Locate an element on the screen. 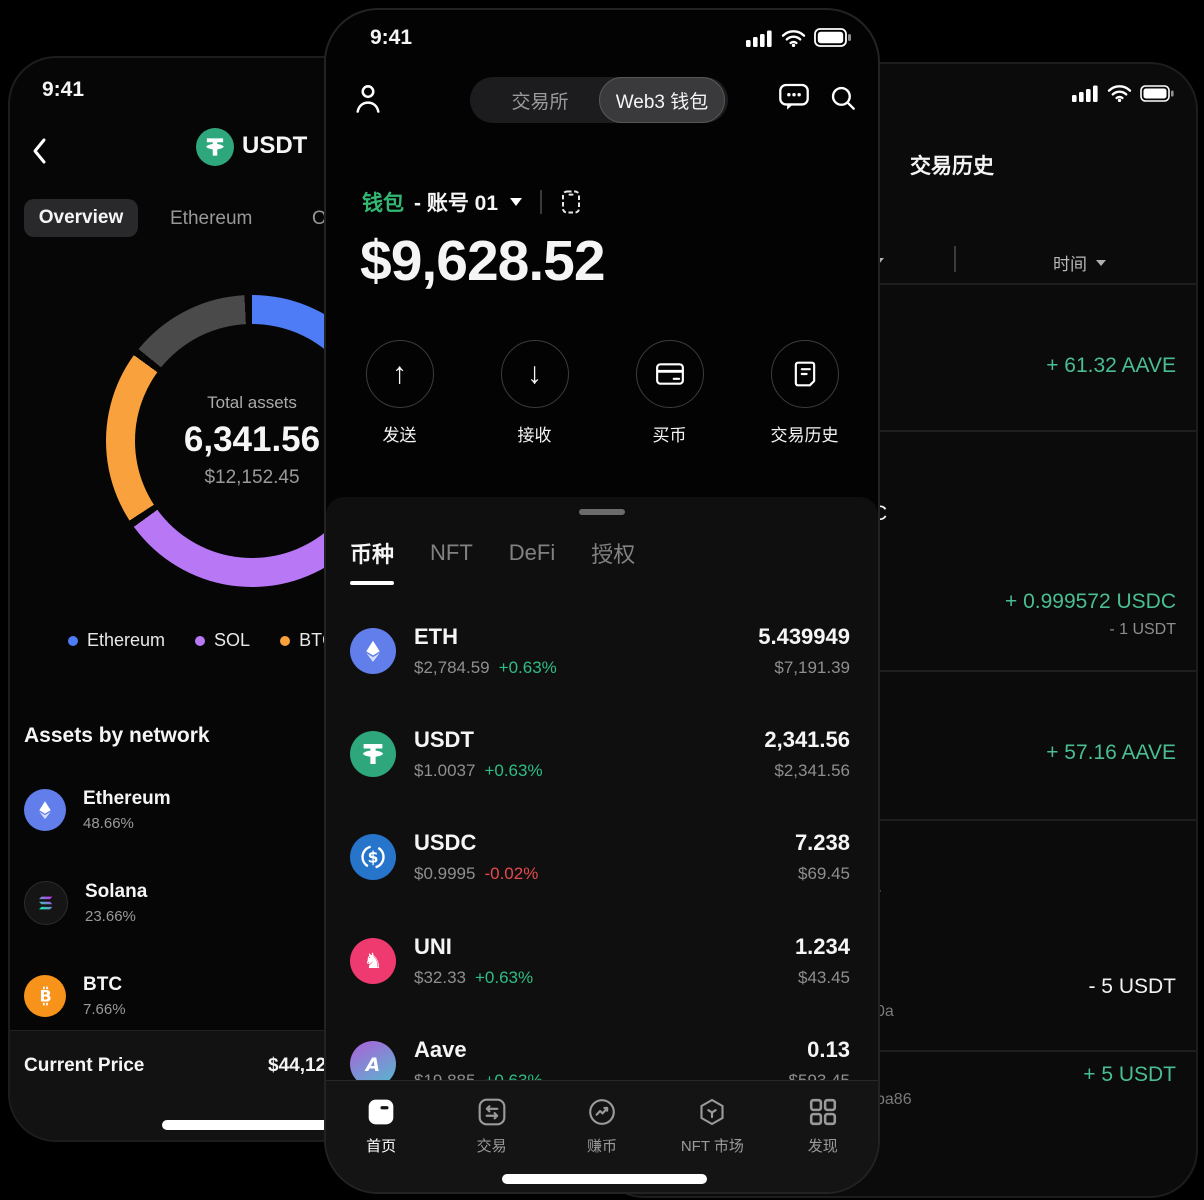 The height and width of the screenshot is (1200, 1204). asset-title: USDT is located at coordinates (275, 145).